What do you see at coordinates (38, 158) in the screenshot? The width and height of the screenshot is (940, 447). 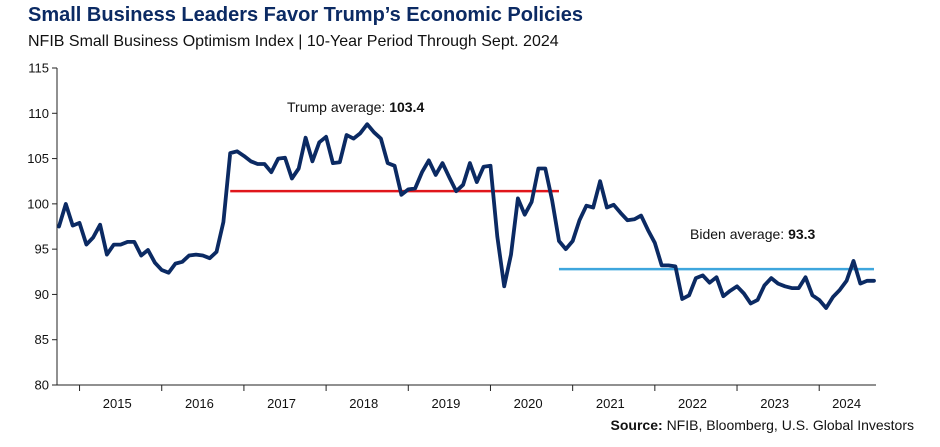 I see `y-tick-label: 105` at bounding box center [38, 158].